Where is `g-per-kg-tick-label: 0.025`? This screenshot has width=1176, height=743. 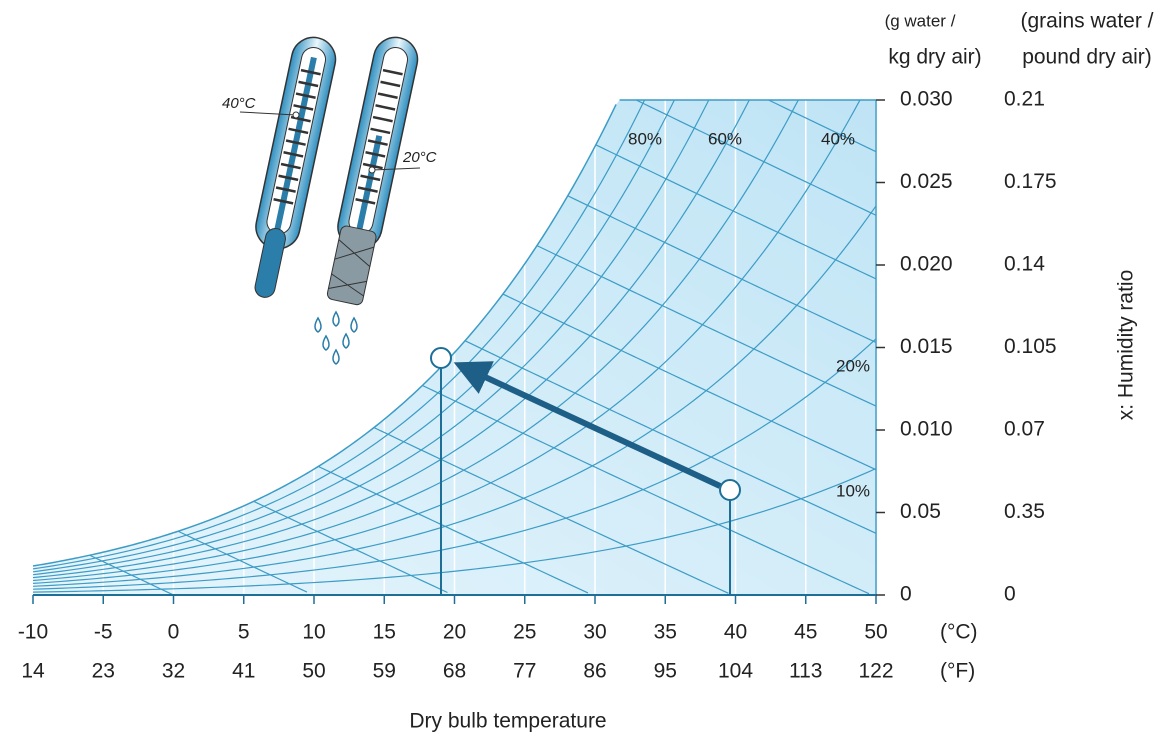
g-per-kg-tick-label: 0.025 is located at coordinates (926, 181).